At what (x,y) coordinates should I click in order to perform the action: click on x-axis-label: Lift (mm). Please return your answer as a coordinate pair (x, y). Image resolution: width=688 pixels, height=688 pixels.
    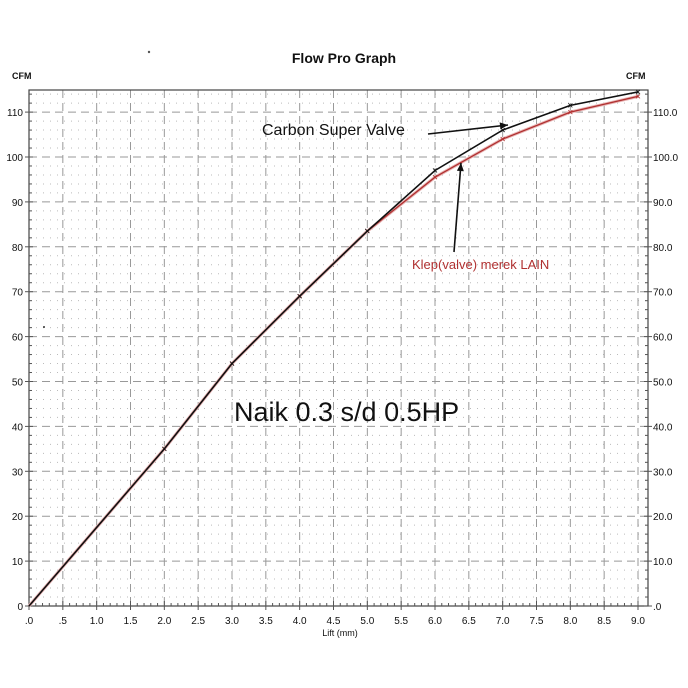
    Looking at the image, I should click on (340, 633).